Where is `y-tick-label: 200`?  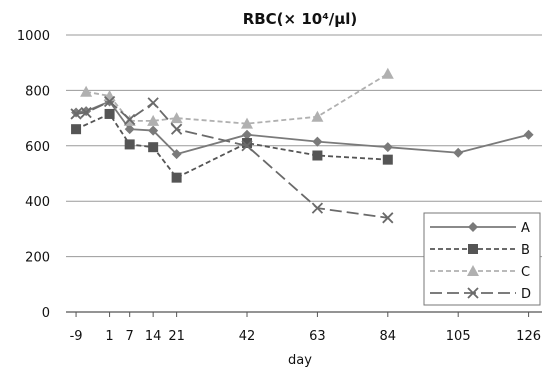 y-tick-label: 200 is located at coordinates (37, 258).